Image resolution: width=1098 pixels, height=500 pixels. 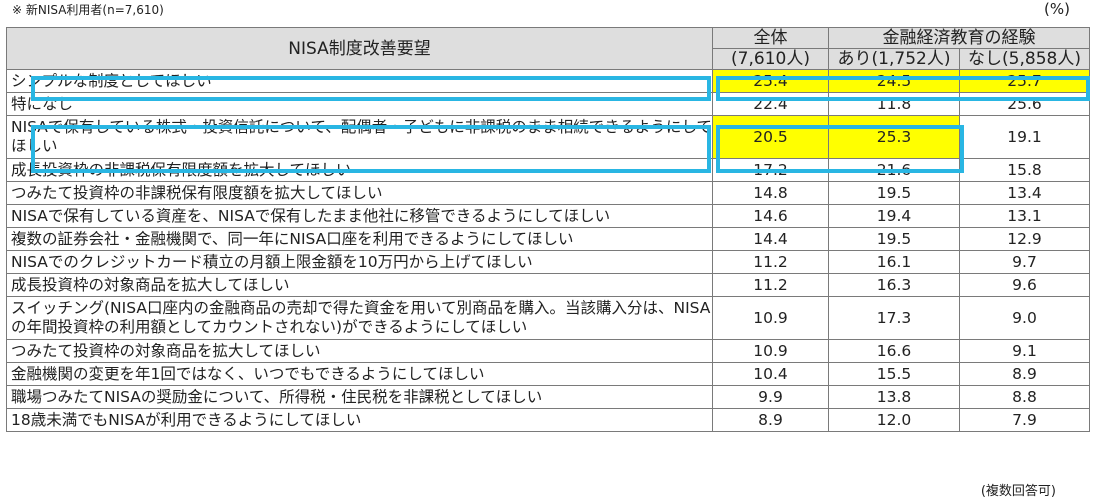 I want to click on table-row: 成長投資枠の対象商品を拡大してほしい 11.2 16.3 9.6, so click(x=548, y=285).